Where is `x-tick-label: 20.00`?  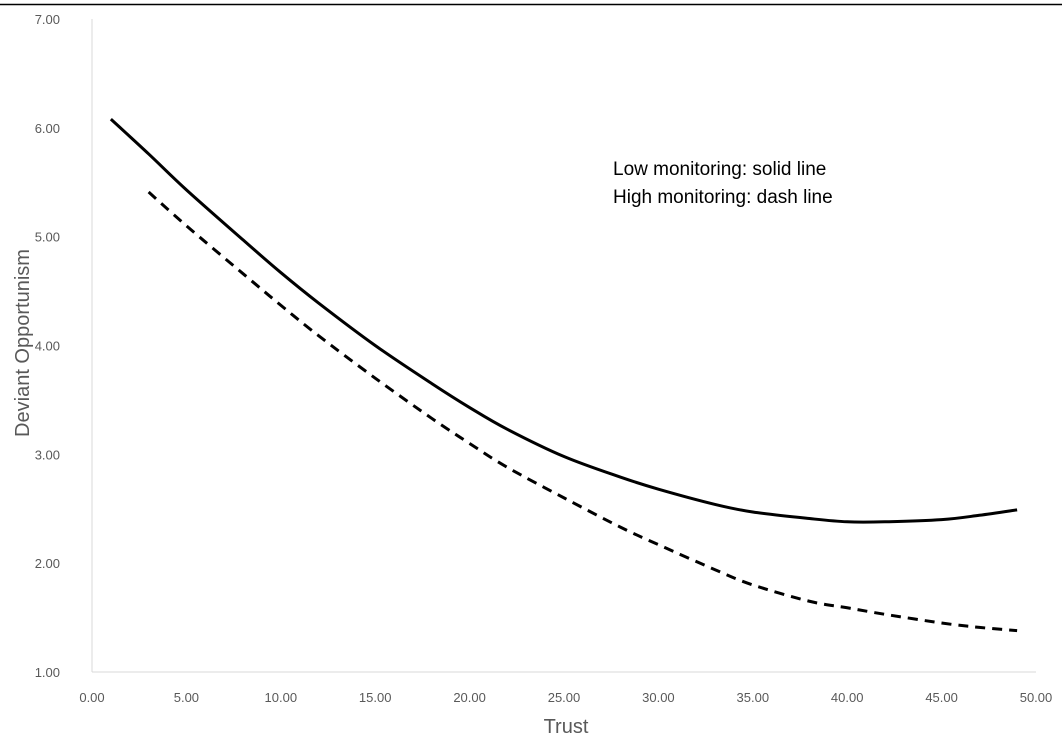 x-tick-label: 20.00 is located at coordinates (469, 697).